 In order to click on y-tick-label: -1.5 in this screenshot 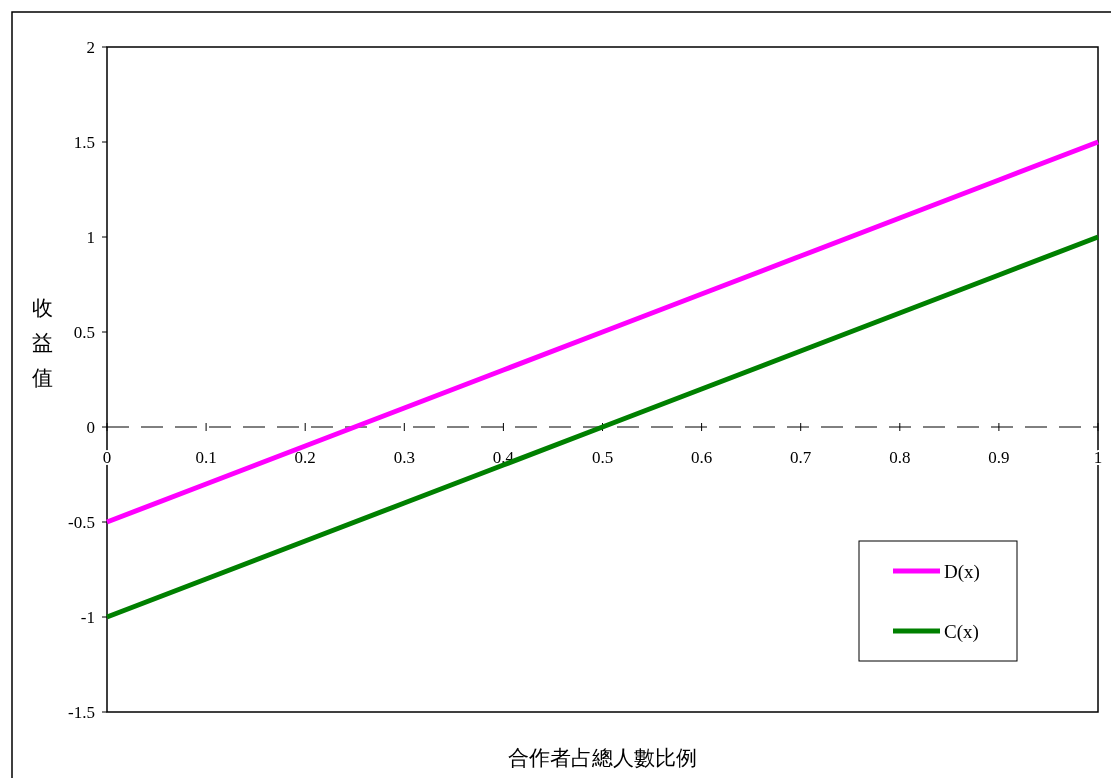, I will do `click(81, 712)`.